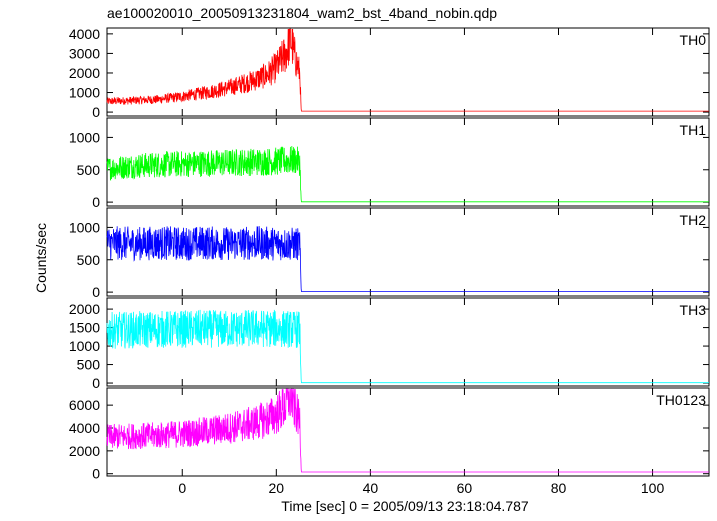  Describe the element at coordinates (182, 488) in the screenshot. I see `x-tick-label: 0` at that location.